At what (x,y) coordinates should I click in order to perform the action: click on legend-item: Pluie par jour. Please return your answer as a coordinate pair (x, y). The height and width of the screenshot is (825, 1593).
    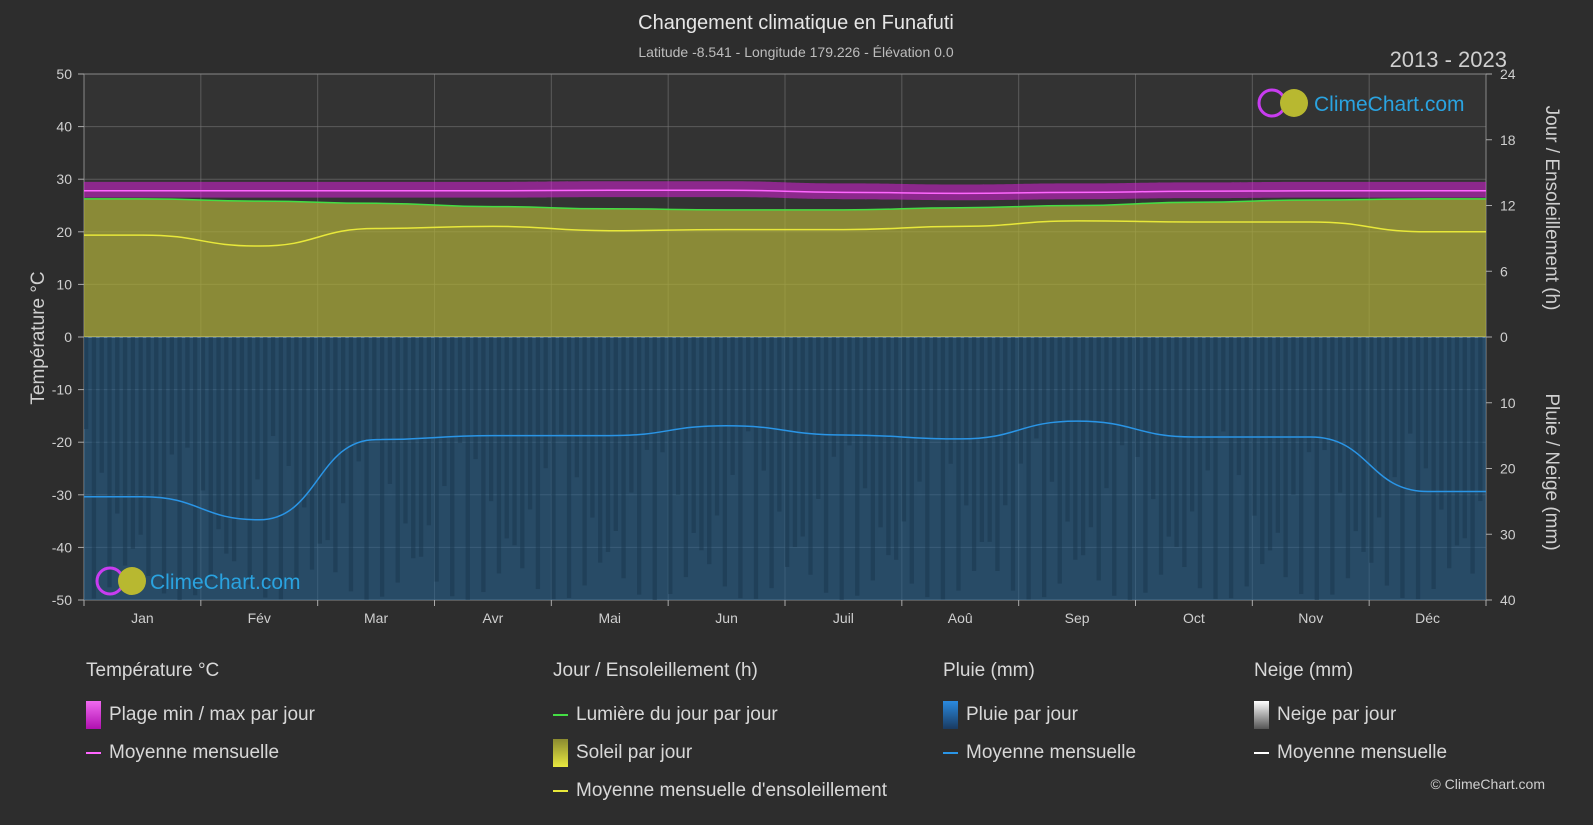
    Looking at the image, I should click on (1039, 715).